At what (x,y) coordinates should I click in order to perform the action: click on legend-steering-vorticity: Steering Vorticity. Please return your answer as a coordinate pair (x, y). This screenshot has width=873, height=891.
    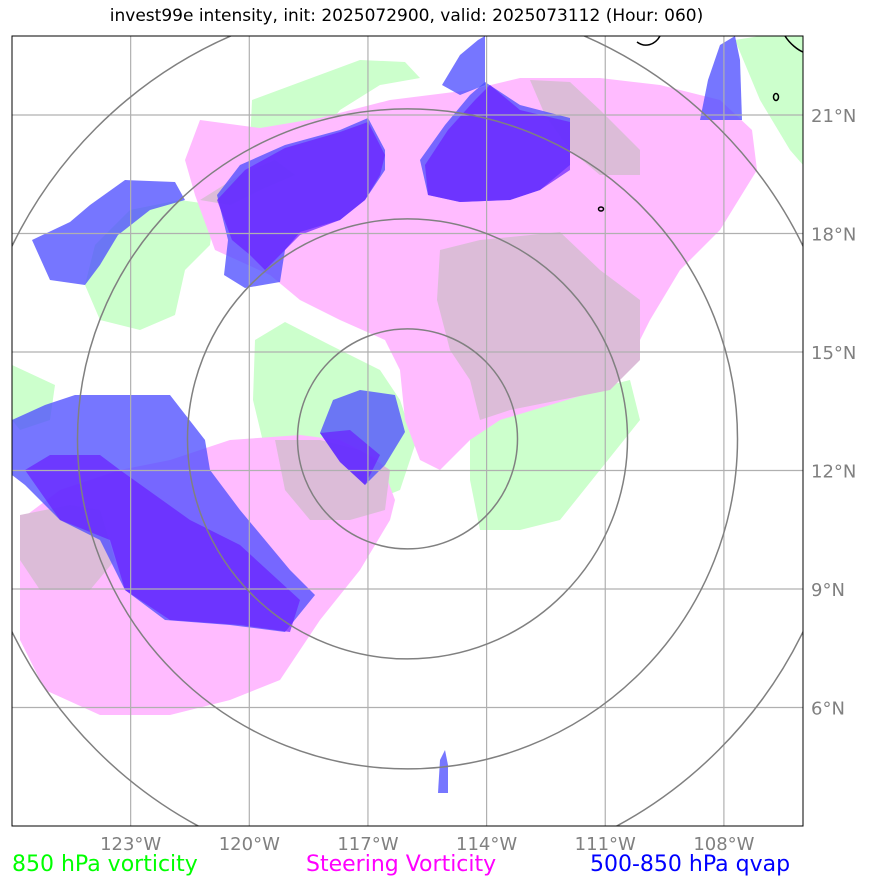
    Looking at the image, I should click on (401, 864).